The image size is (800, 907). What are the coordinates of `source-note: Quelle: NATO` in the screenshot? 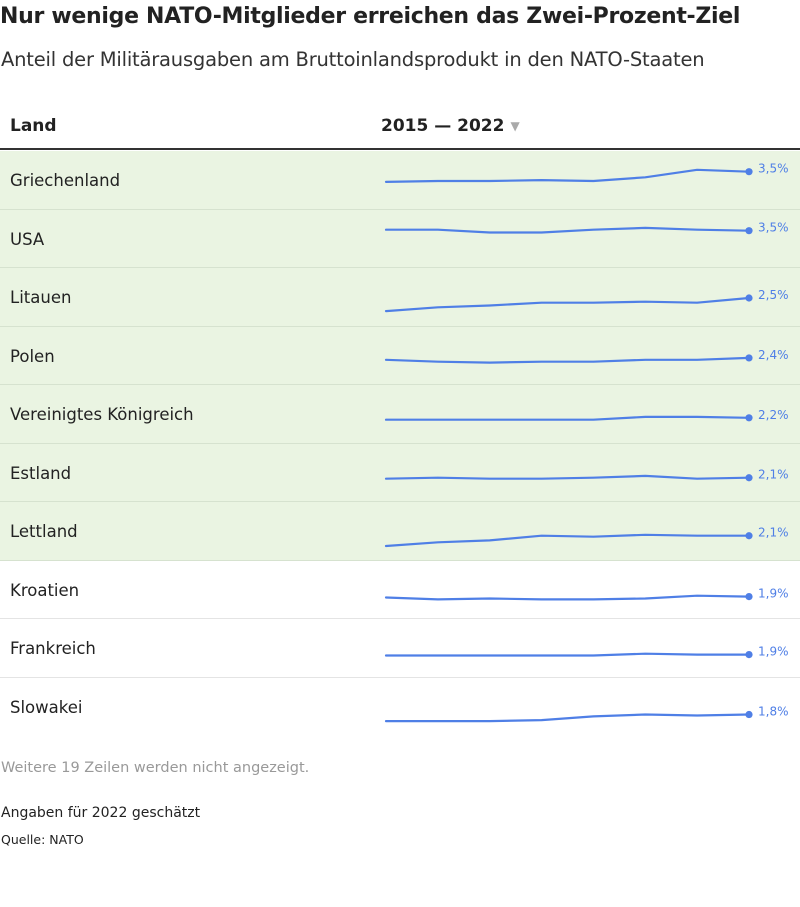 It's located at (42, 839).